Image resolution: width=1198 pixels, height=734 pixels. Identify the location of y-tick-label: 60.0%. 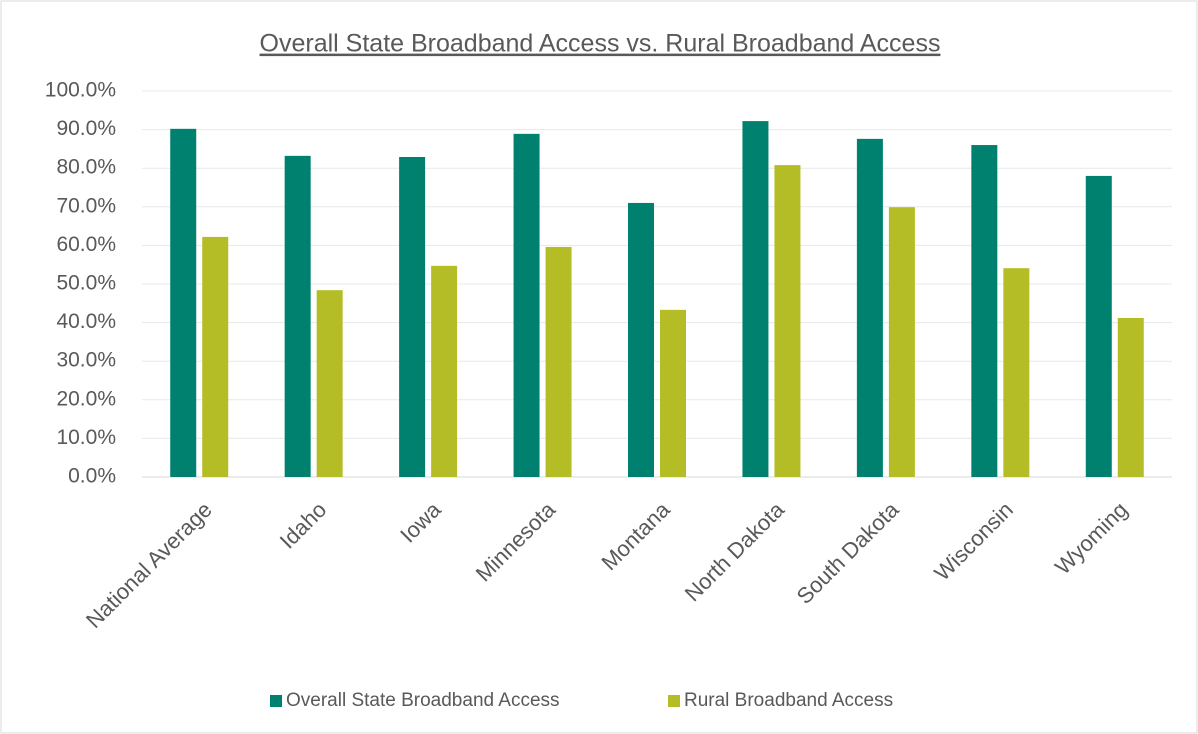
(86, 244).